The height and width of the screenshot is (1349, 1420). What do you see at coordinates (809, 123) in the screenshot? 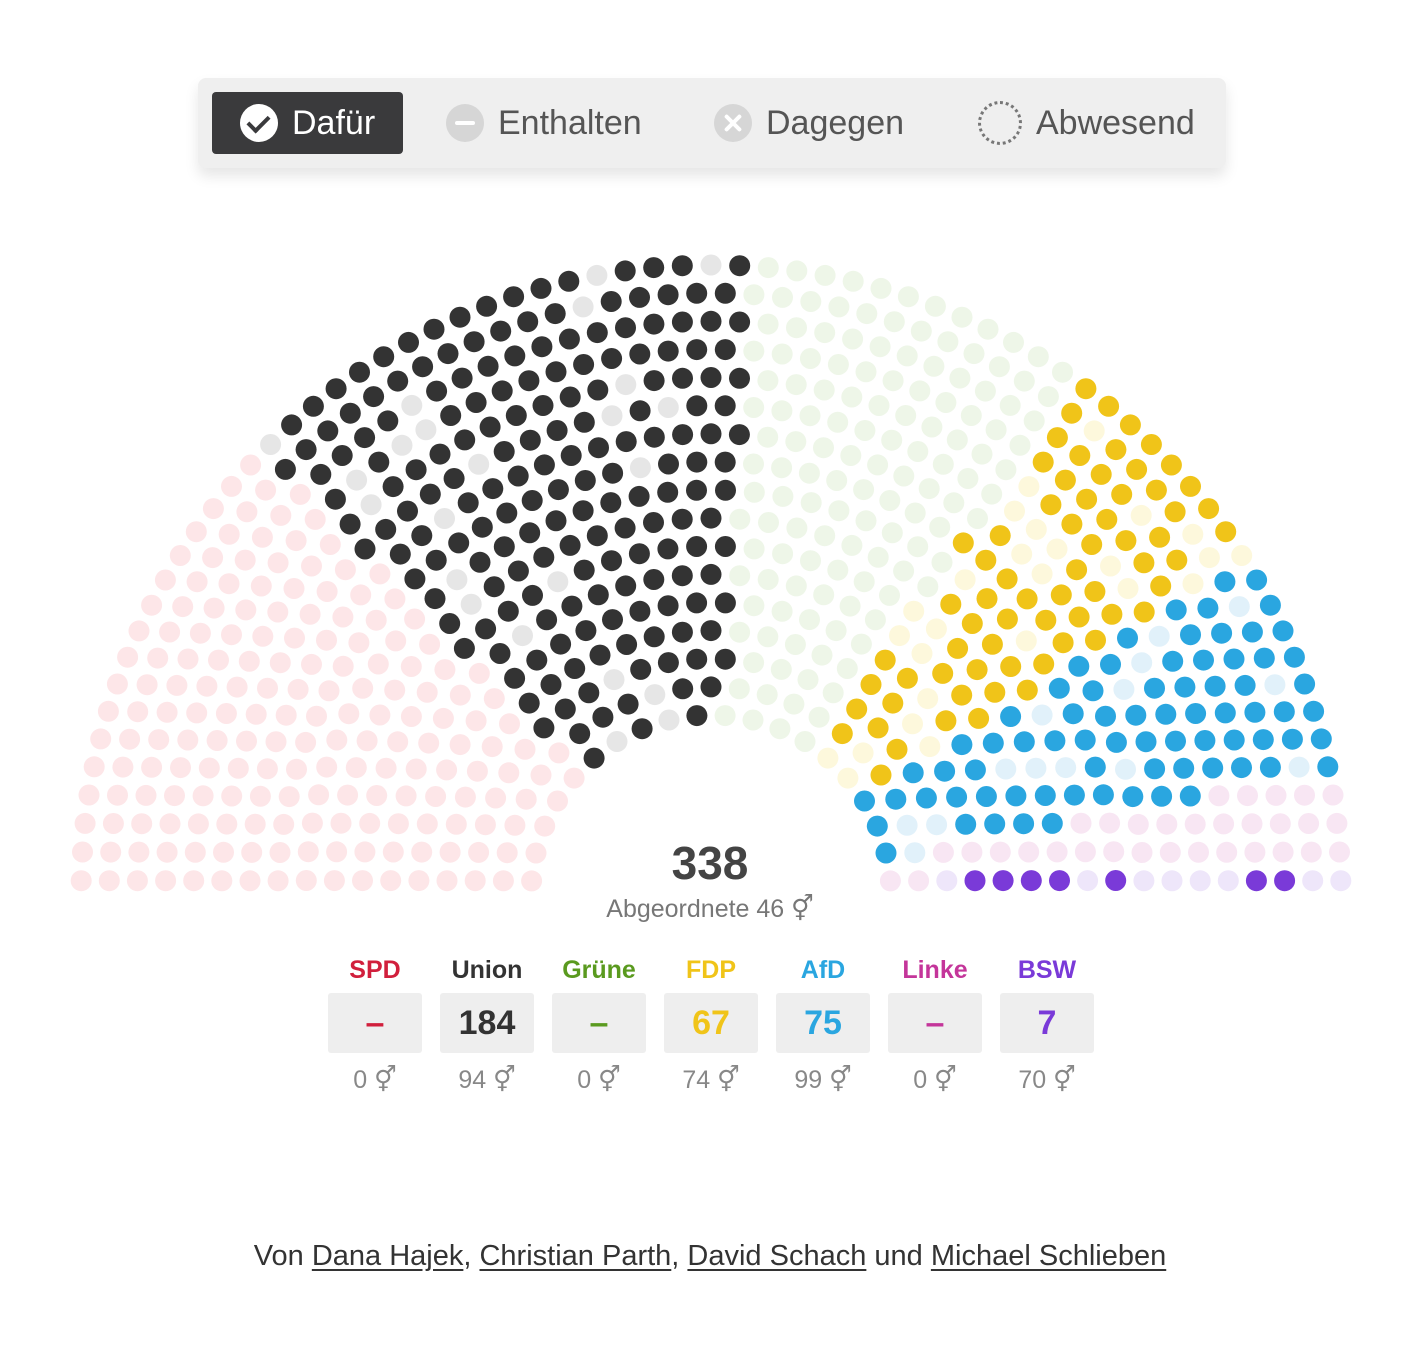
I see `tab-dagegen: Dagegen` at bounding box center [809, 123].